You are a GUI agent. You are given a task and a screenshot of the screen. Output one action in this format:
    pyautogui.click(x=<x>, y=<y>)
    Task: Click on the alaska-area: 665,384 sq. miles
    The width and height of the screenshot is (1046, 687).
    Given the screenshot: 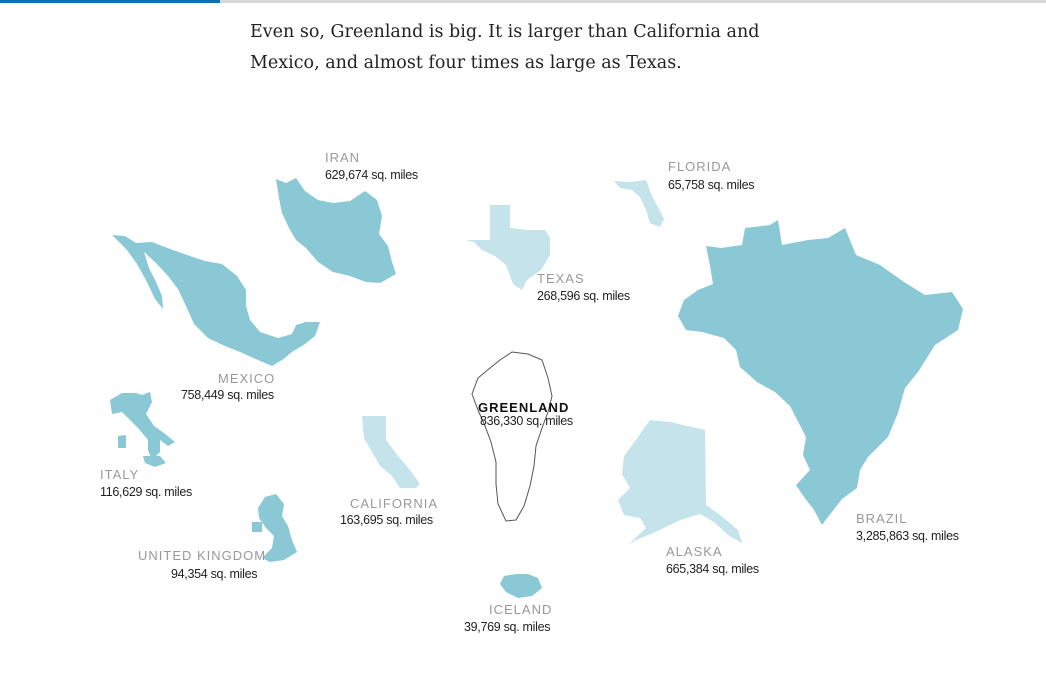 What is the action you would take?
    pyautogui.click(x=712, y=569)
    